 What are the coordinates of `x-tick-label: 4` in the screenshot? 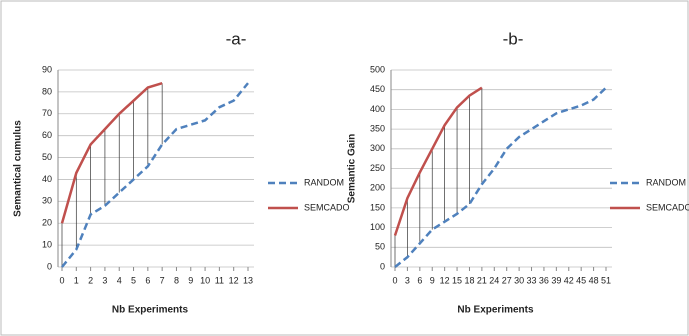 It's located at (119, 280).